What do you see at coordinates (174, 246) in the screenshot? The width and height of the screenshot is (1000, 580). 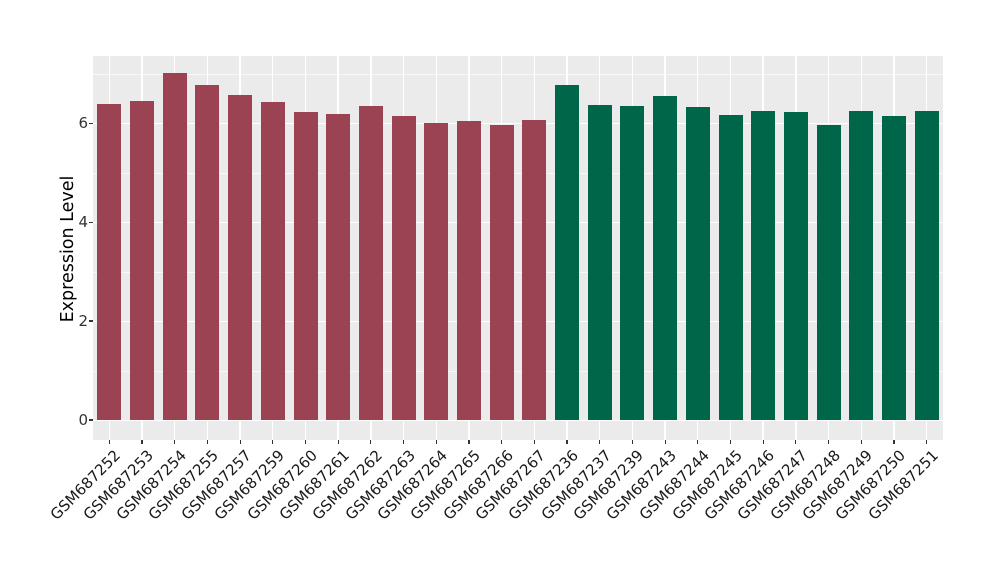 I see `bar-GSM687254` at bounding box center [174, 246].